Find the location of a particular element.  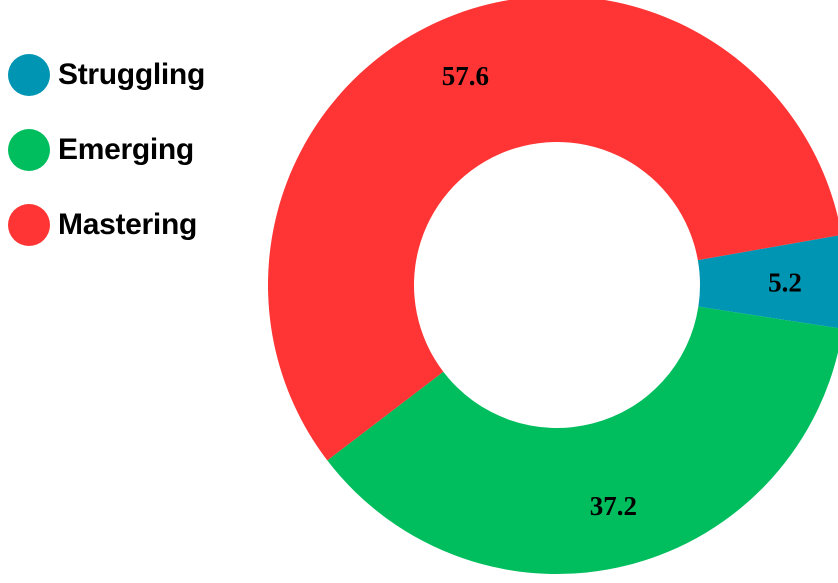

data-label-struggling: 5.2 is located at coordinates (785, 282).